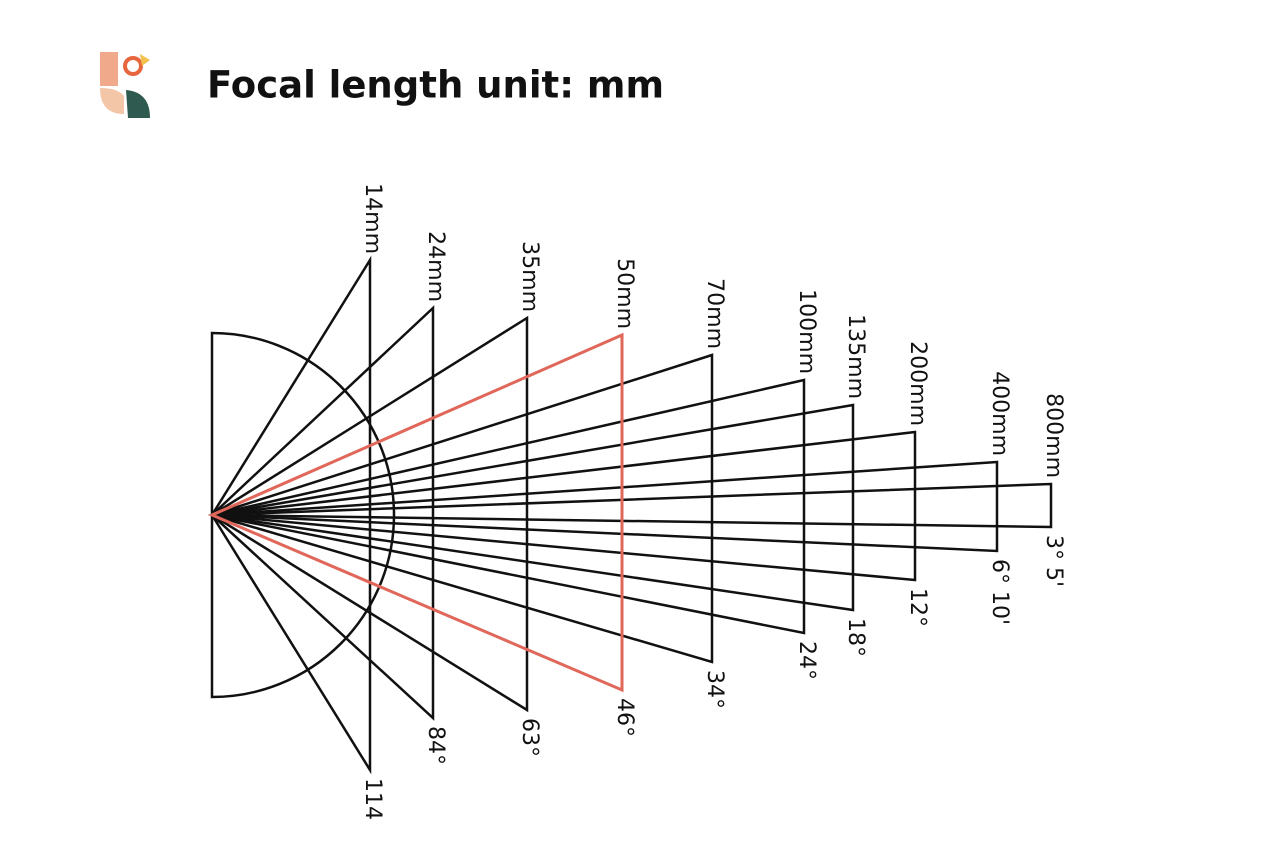 The width and height of the screenshot is (1280, 853). I want to click on angle-label: 114, so click(372, 799).